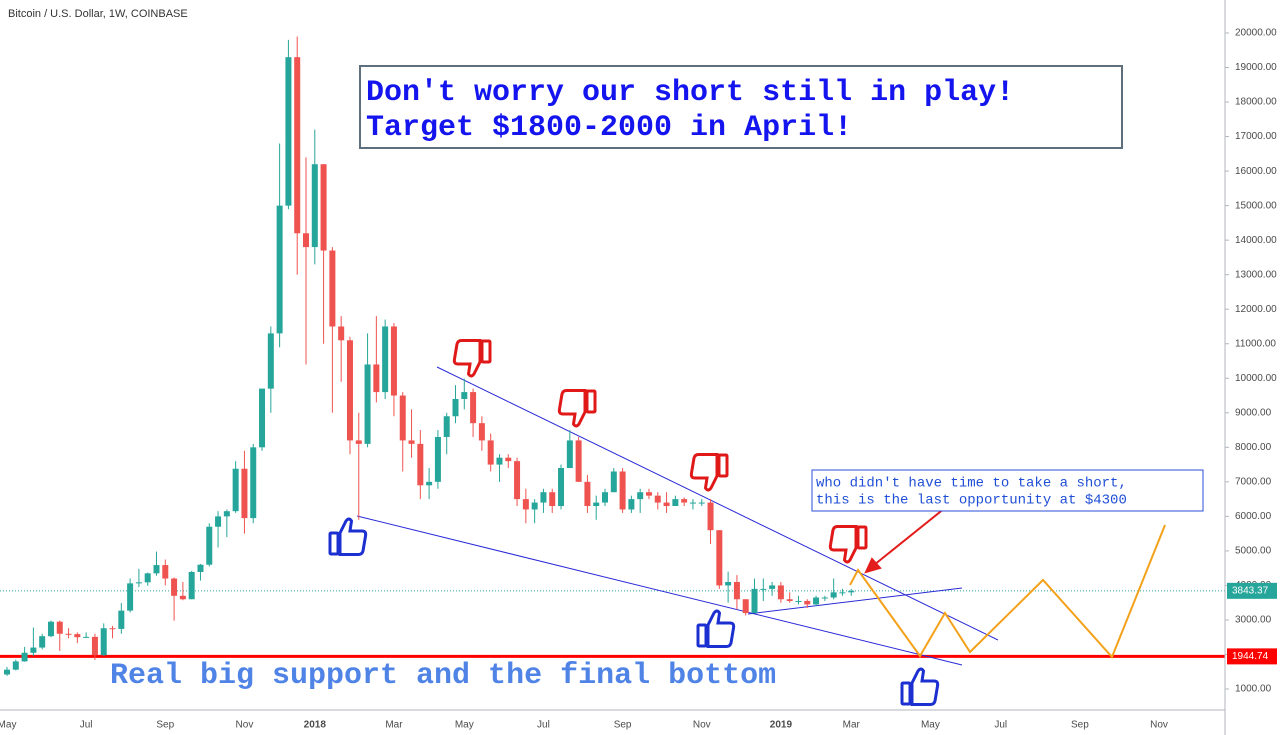 The height and width of the screenshot is (735, 1280). What do you see at coordinates (1250, 590) in the screenshot?
I see `price-label: 3843.37` at bounding box center [1250, 590].